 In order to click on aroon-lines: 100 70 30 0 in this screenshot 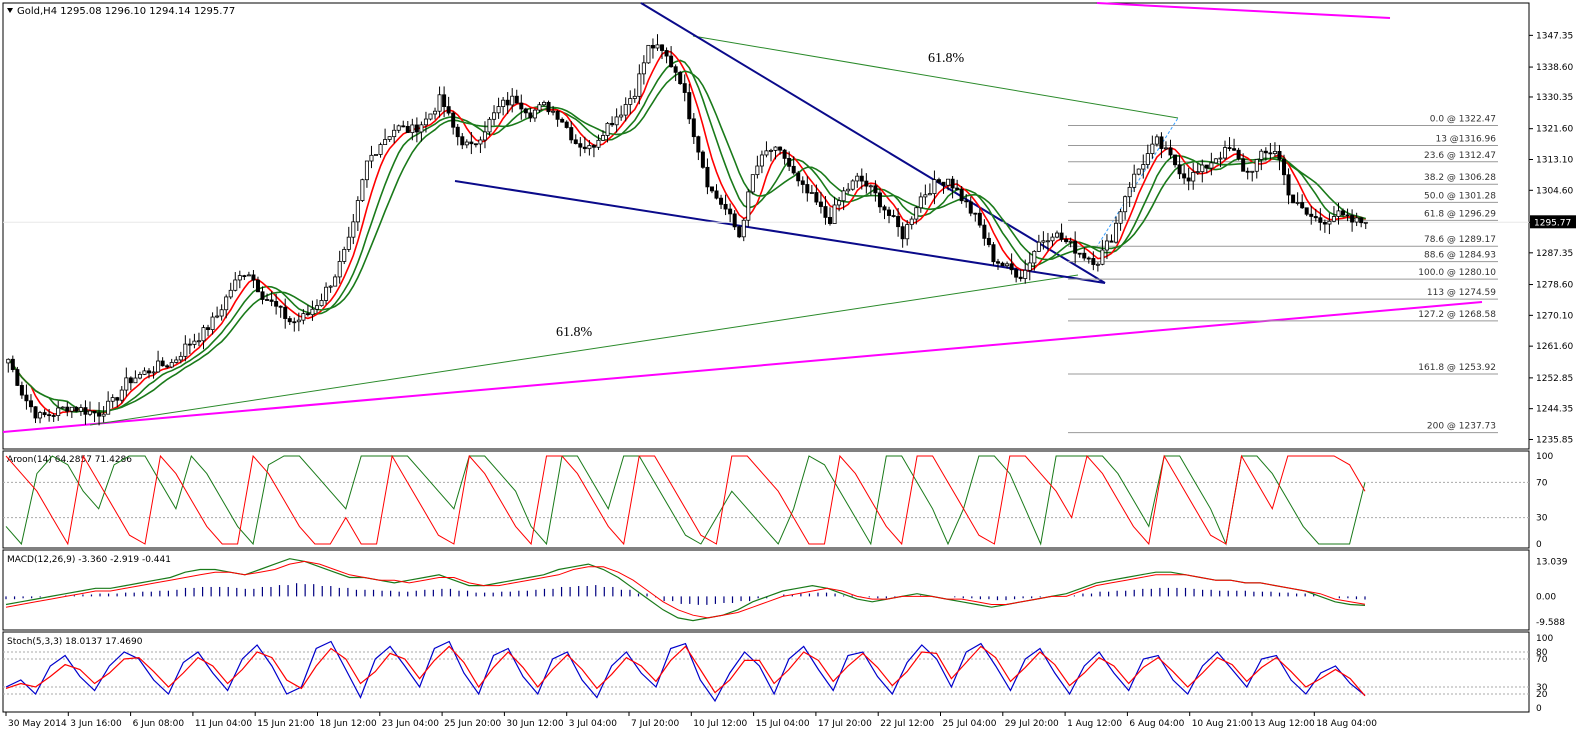, I will do `click(778, 501)`.